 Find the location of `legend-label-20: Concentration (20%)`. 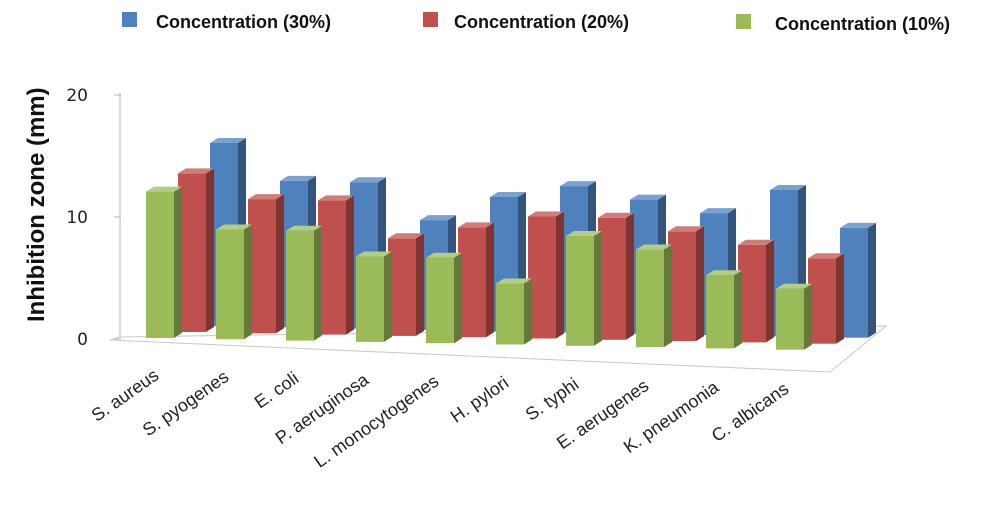

legend-label-20: Concentration (20%) is located at coordinates (541, 22).